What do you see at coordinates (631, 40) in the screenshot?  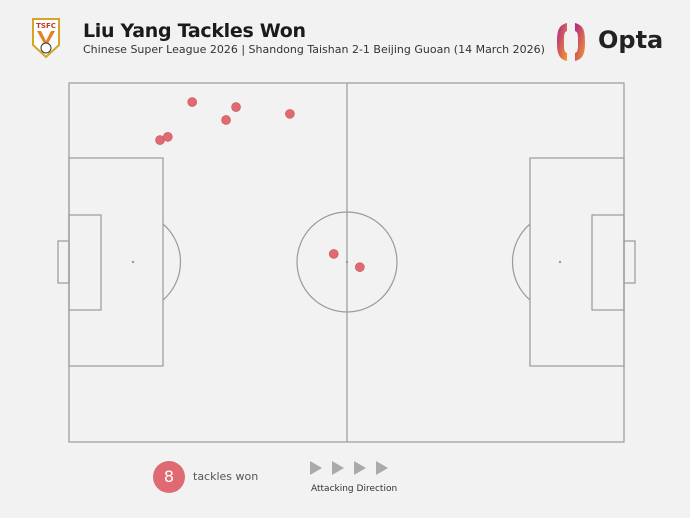 I see `opta-wordmark: Opta` at bounding box center [631, 40].